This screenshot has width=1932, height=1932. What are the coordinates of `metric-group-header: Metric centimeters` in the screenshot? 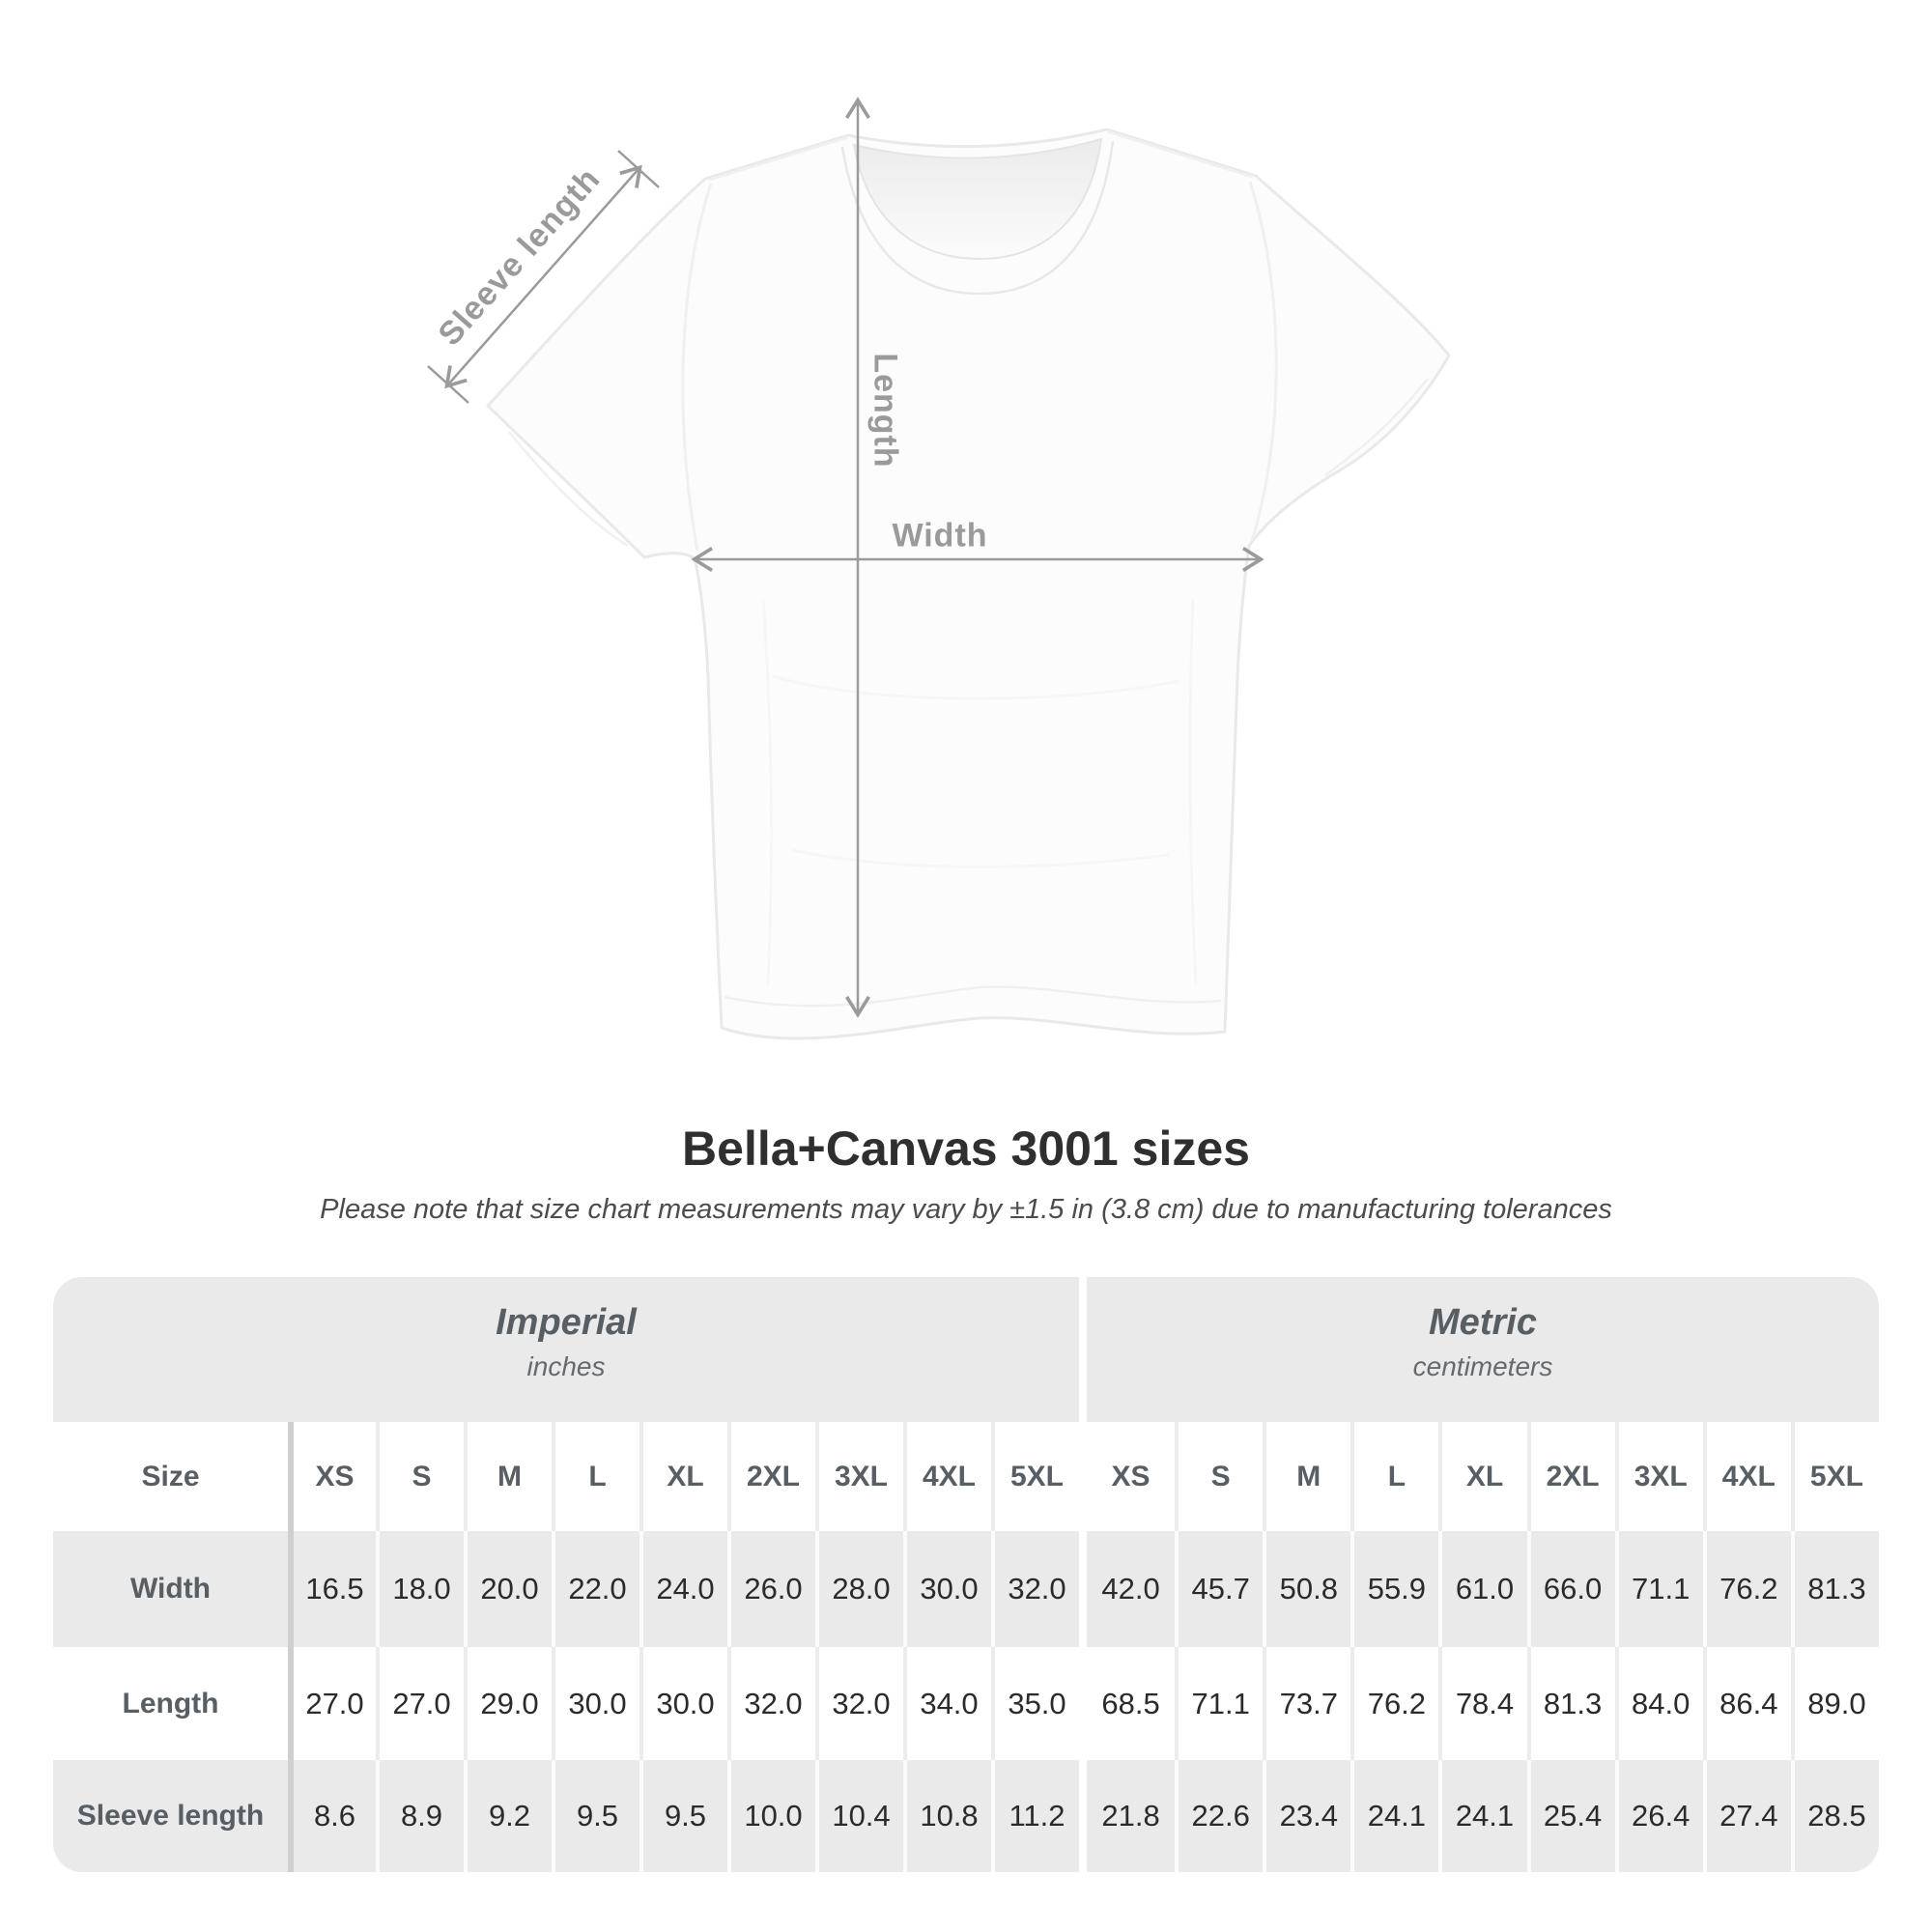 It's located at (1483, 1349).